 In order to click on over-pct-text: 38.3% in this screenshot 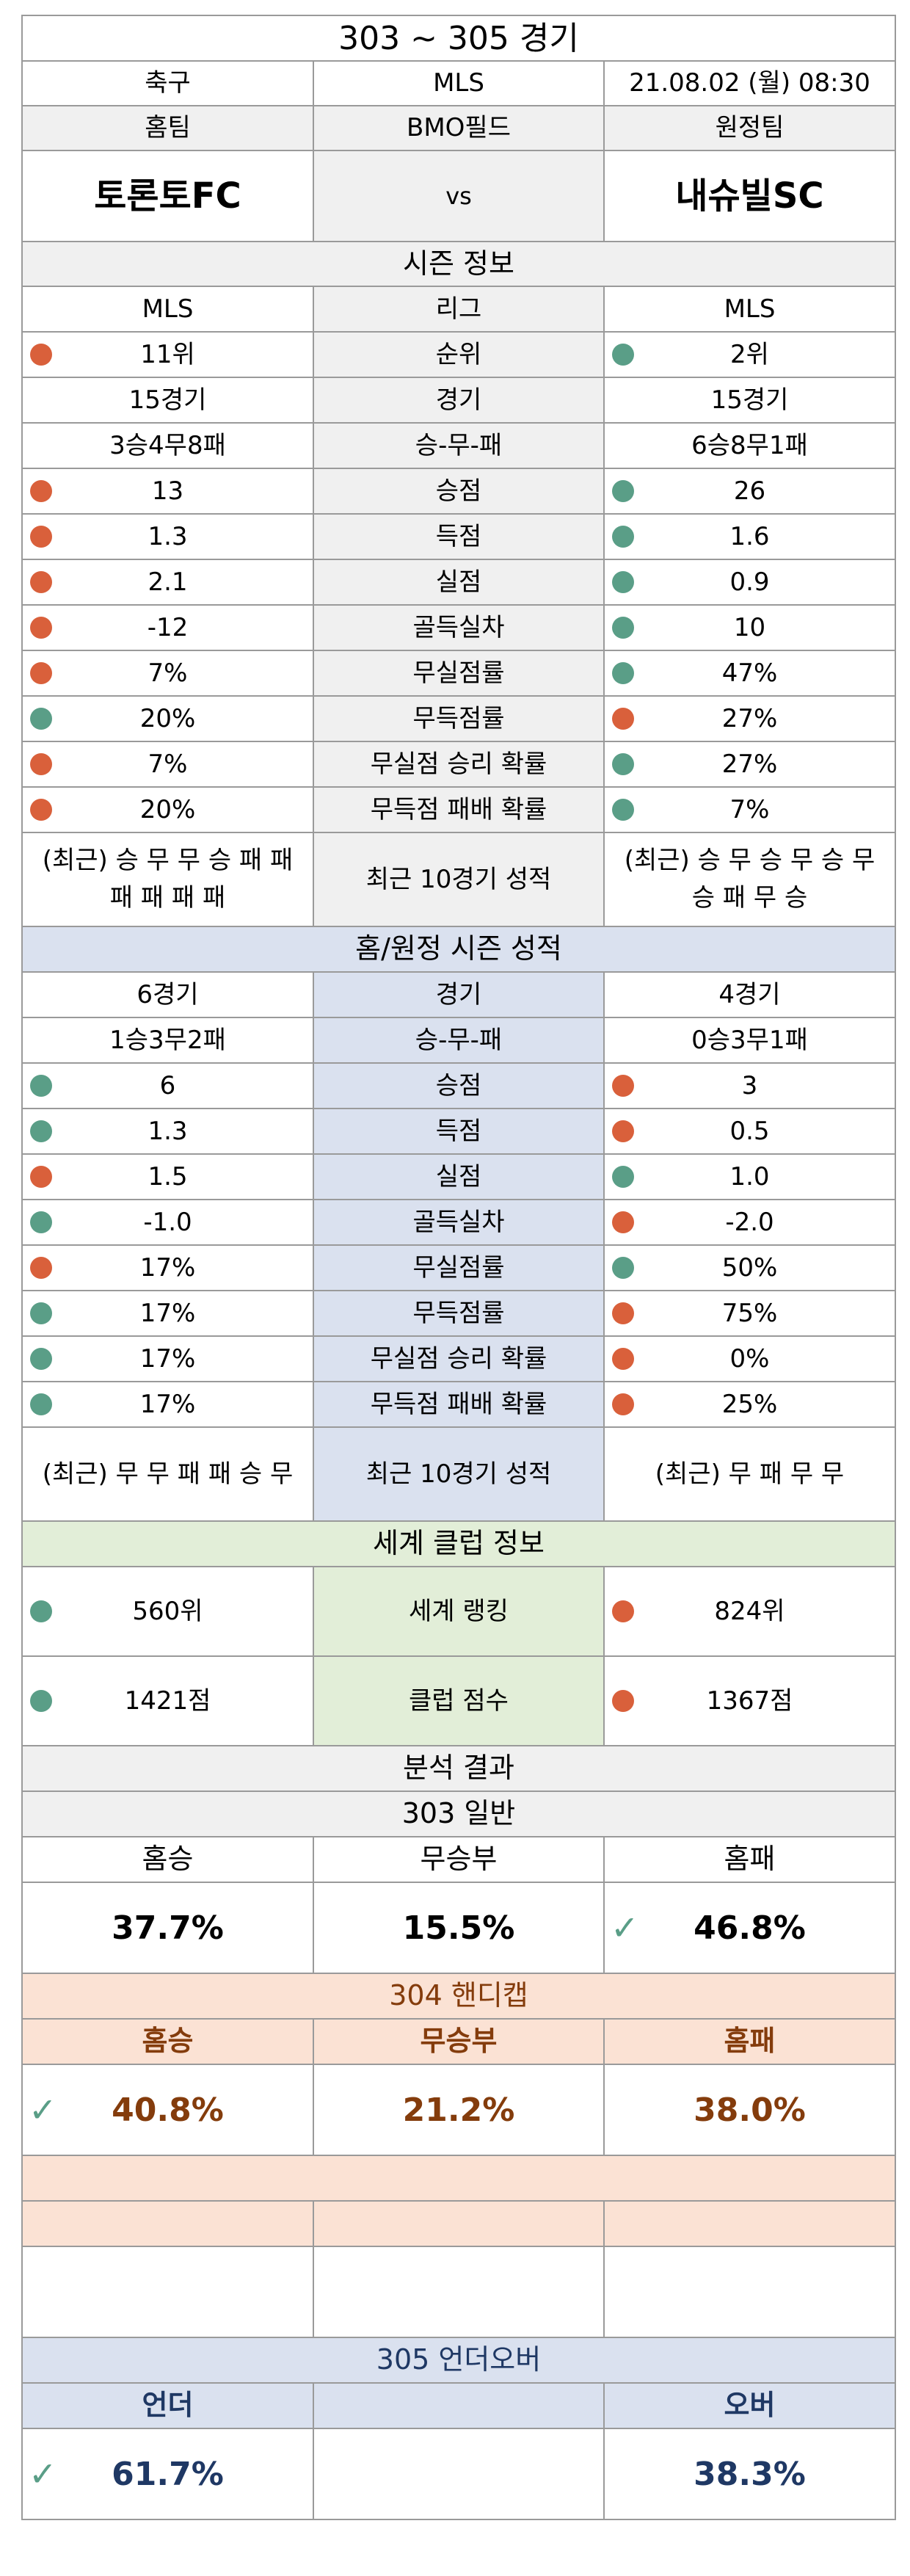, I will do `click(750, 2474)`.